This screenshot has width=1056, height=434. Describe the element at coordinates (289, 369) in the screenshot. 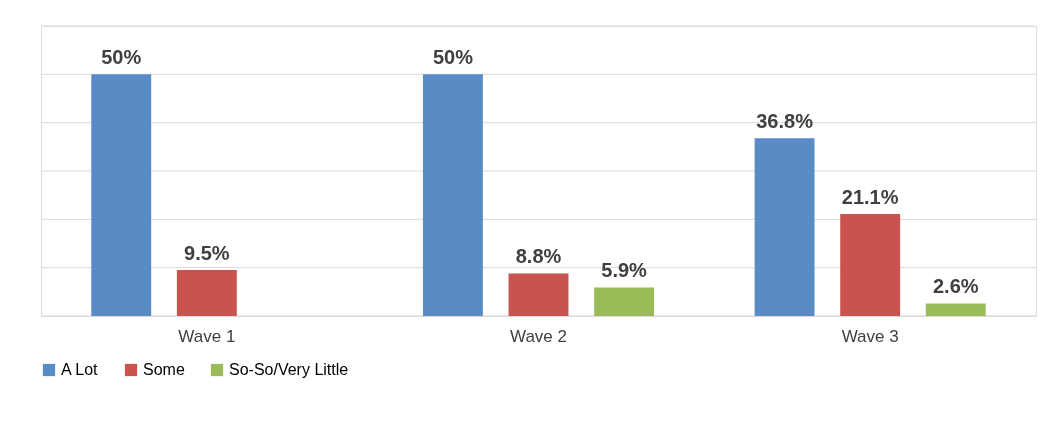

I see `legend-label: So-So/Very Little` at that location.